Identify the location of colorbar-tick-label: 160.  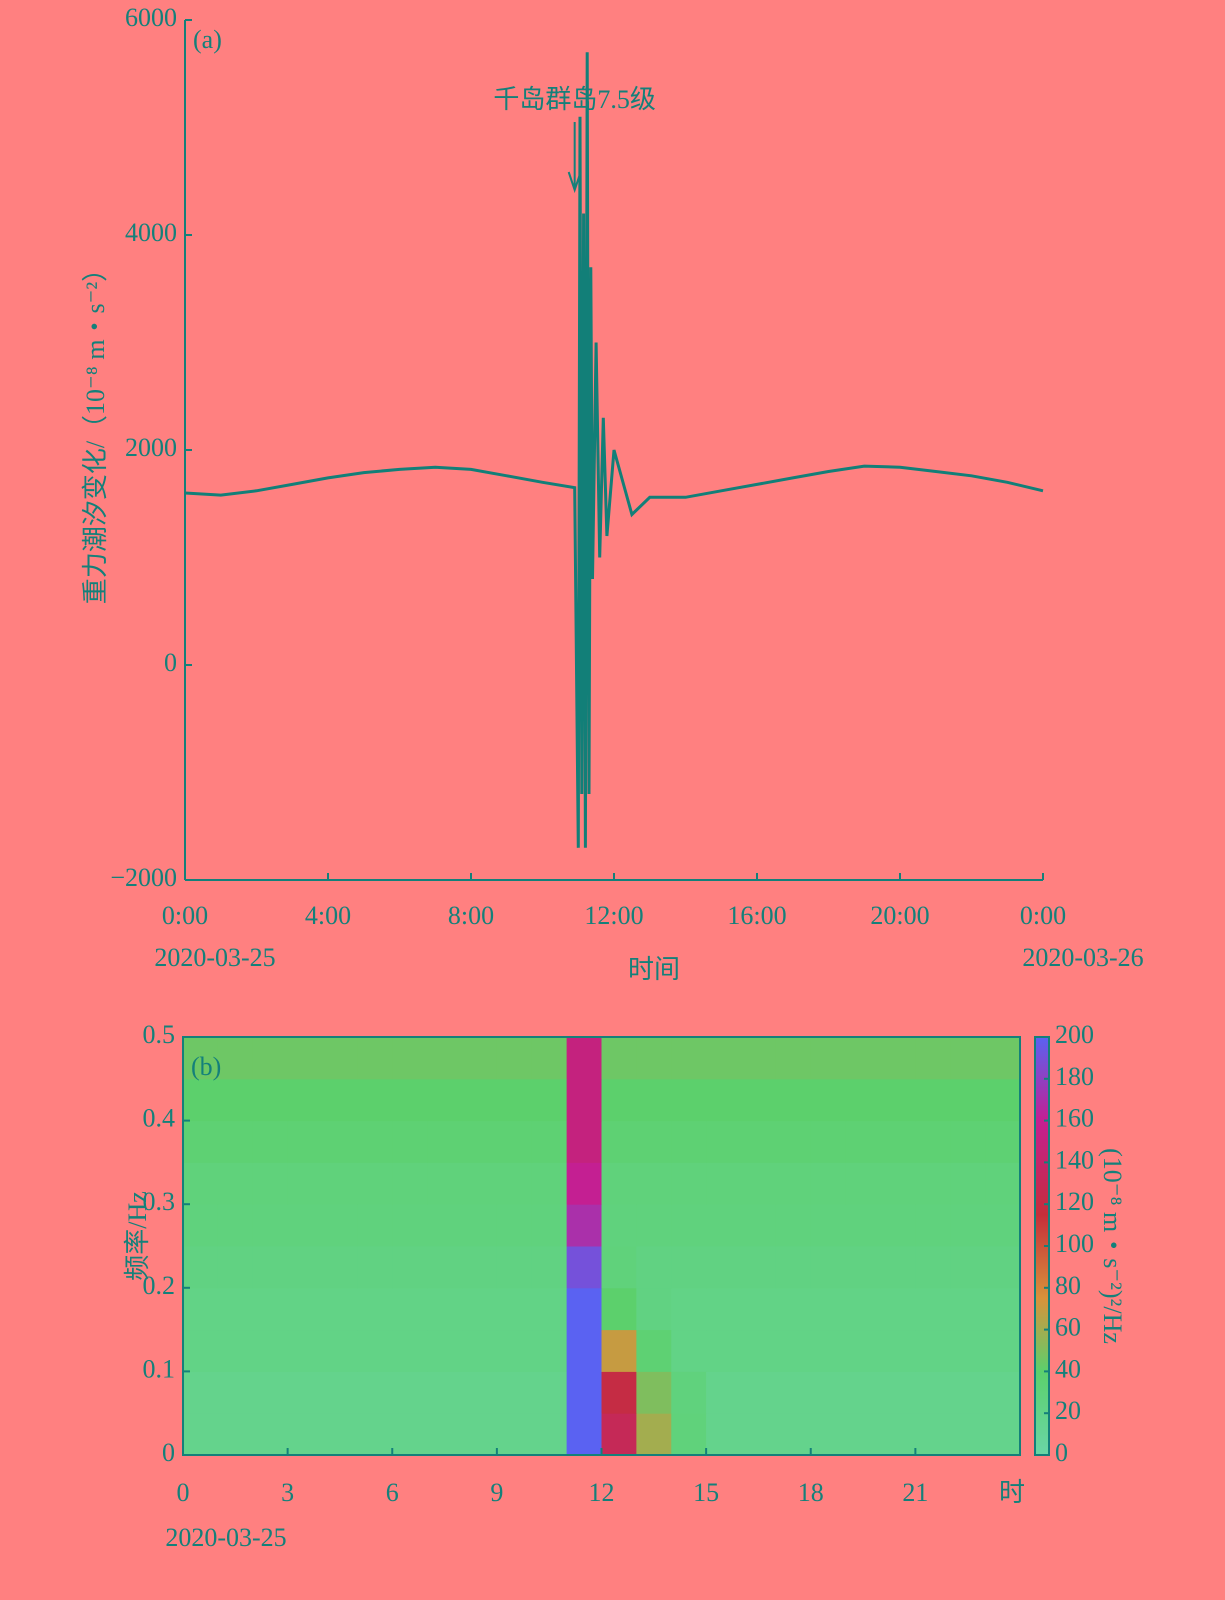
(1074, 1118).